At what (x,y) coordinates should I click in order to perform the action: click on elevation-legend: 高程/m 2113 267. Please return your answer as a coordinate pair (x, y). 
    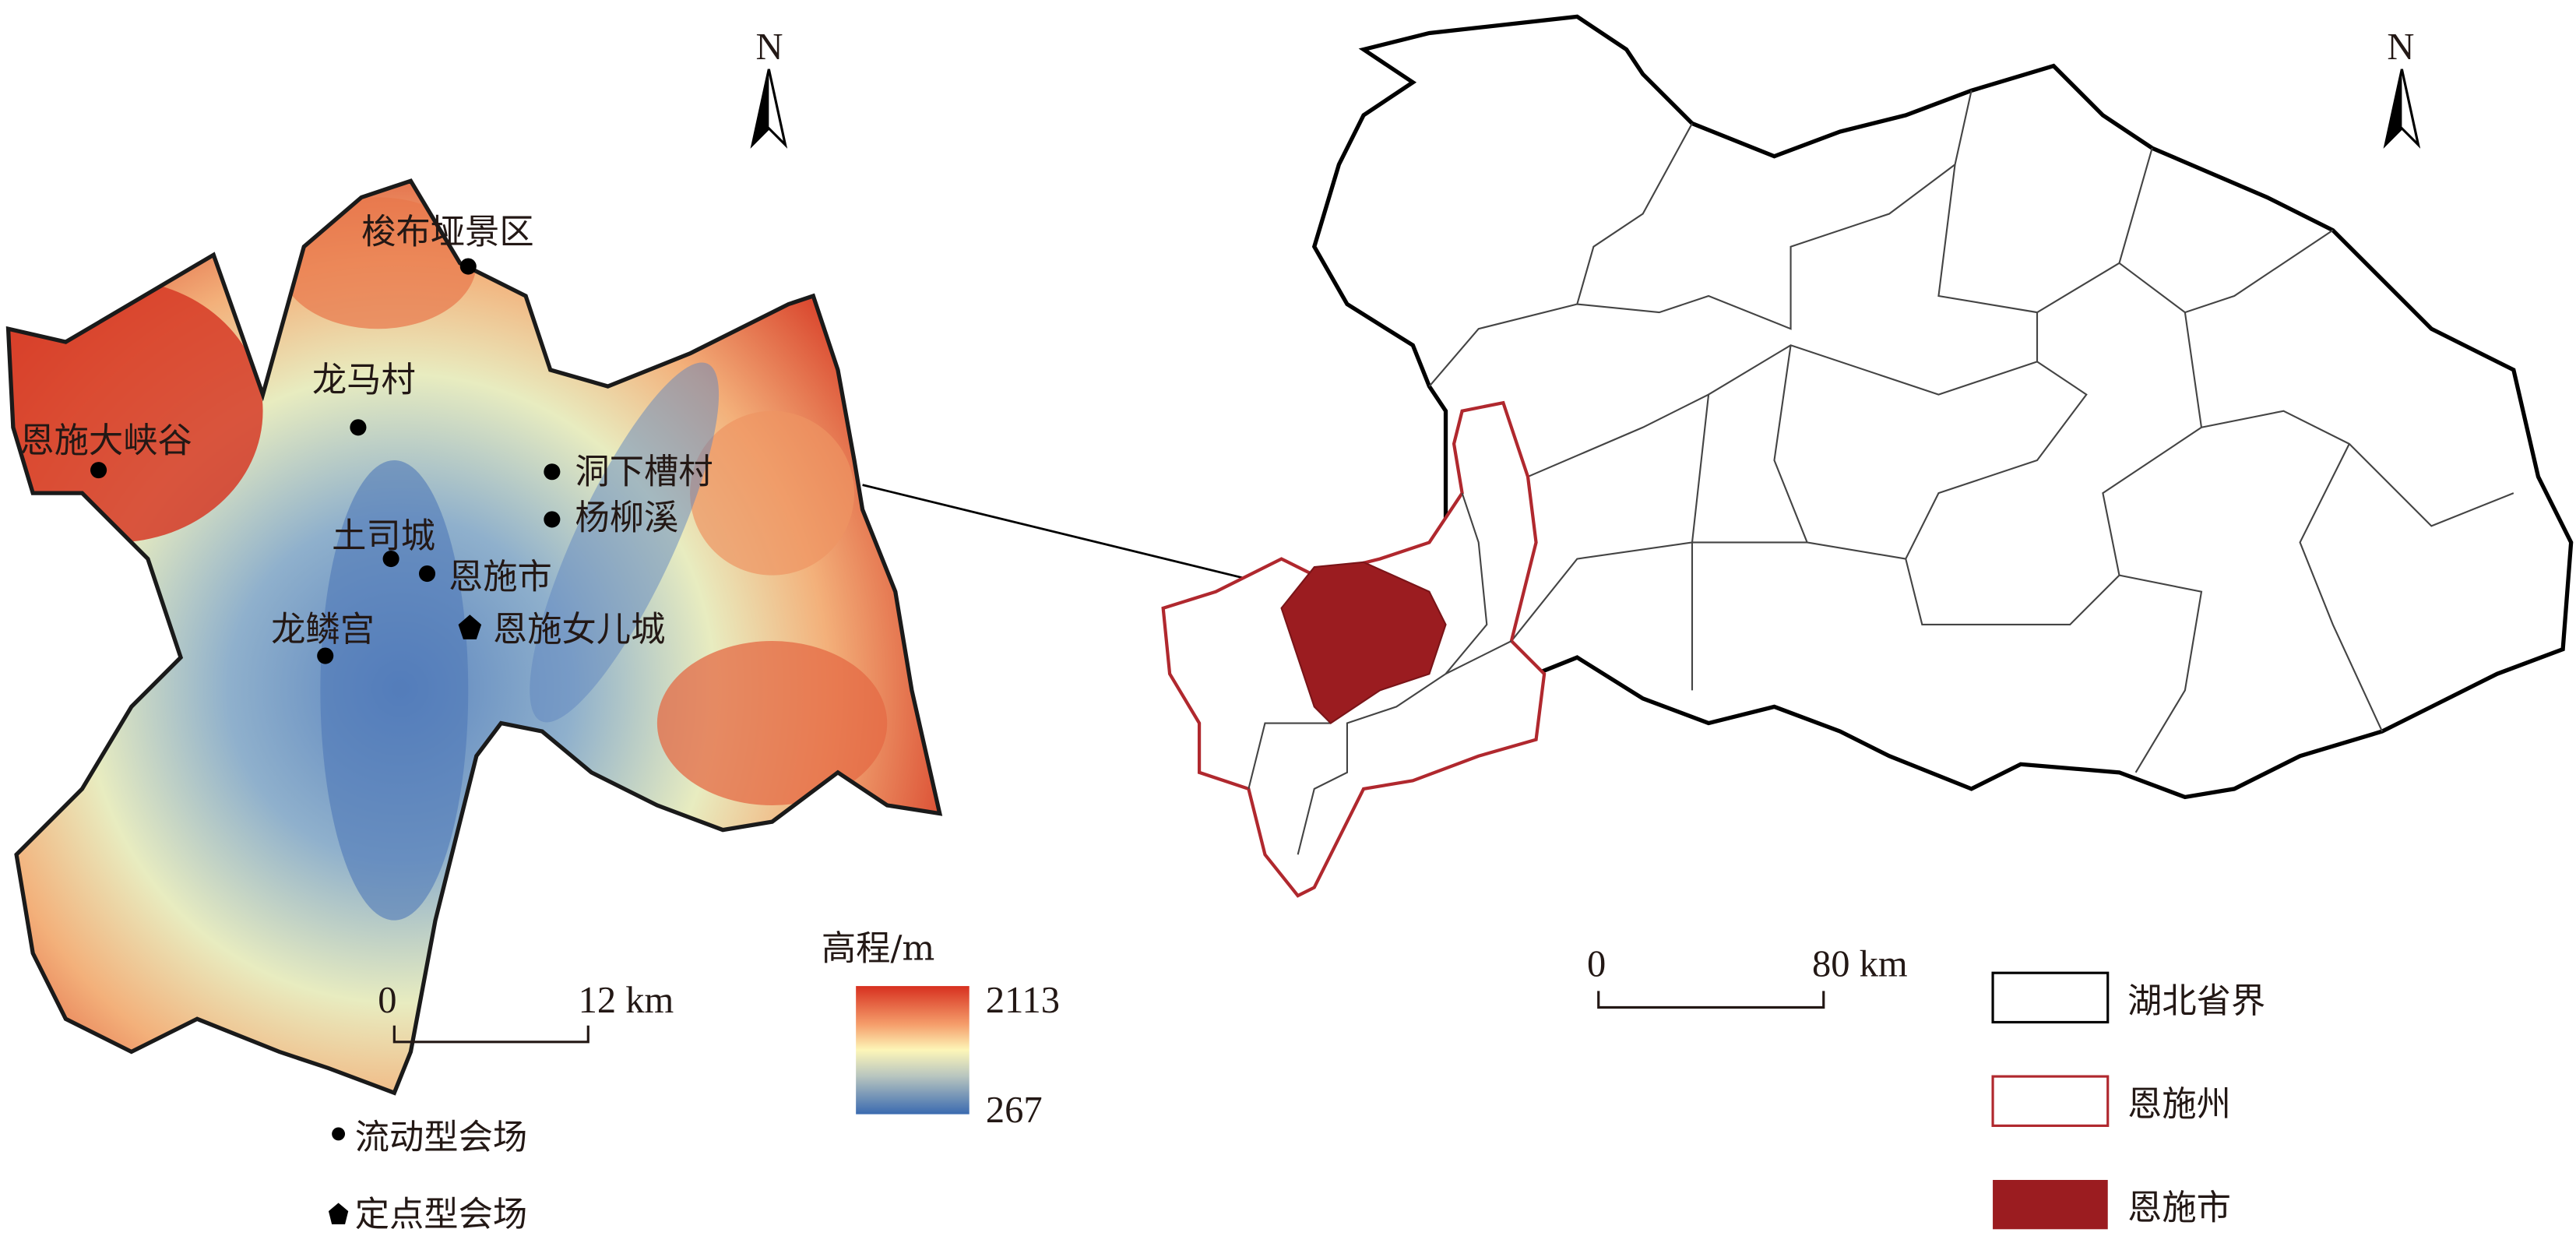
    Looking at the image, I should click on (941, 1029).